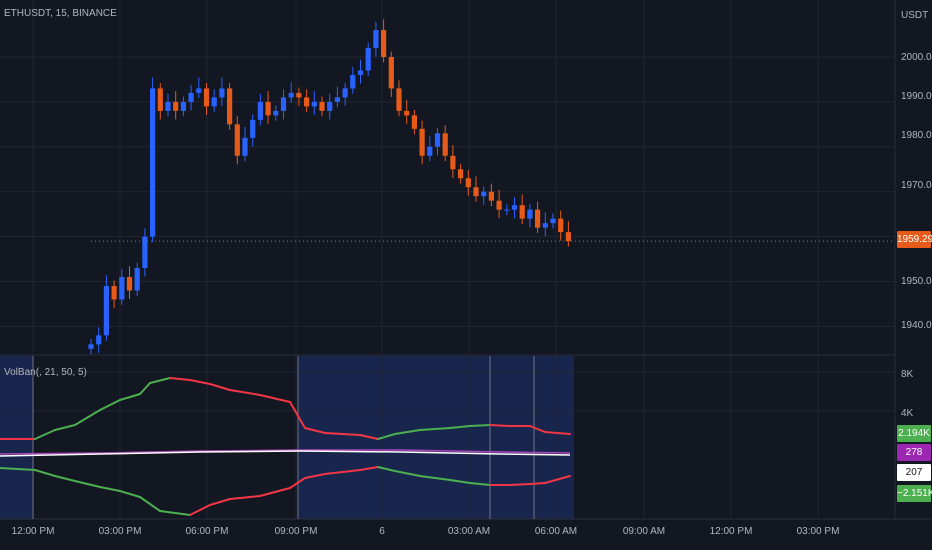 The image size is (932, 550). Describe the element at coordinates (731, 531) in the screenshot. I see `time-label: 12:00 PM` at that location.